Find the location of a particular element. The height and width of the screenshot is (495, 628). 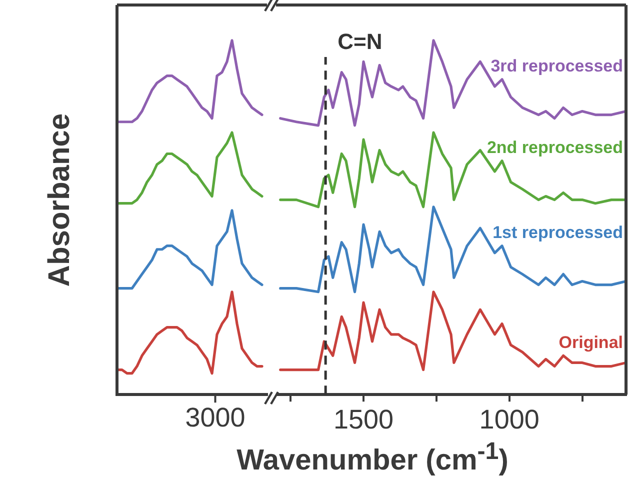

series-label: 2nd reprocessed is located at coordinates (554, 148).